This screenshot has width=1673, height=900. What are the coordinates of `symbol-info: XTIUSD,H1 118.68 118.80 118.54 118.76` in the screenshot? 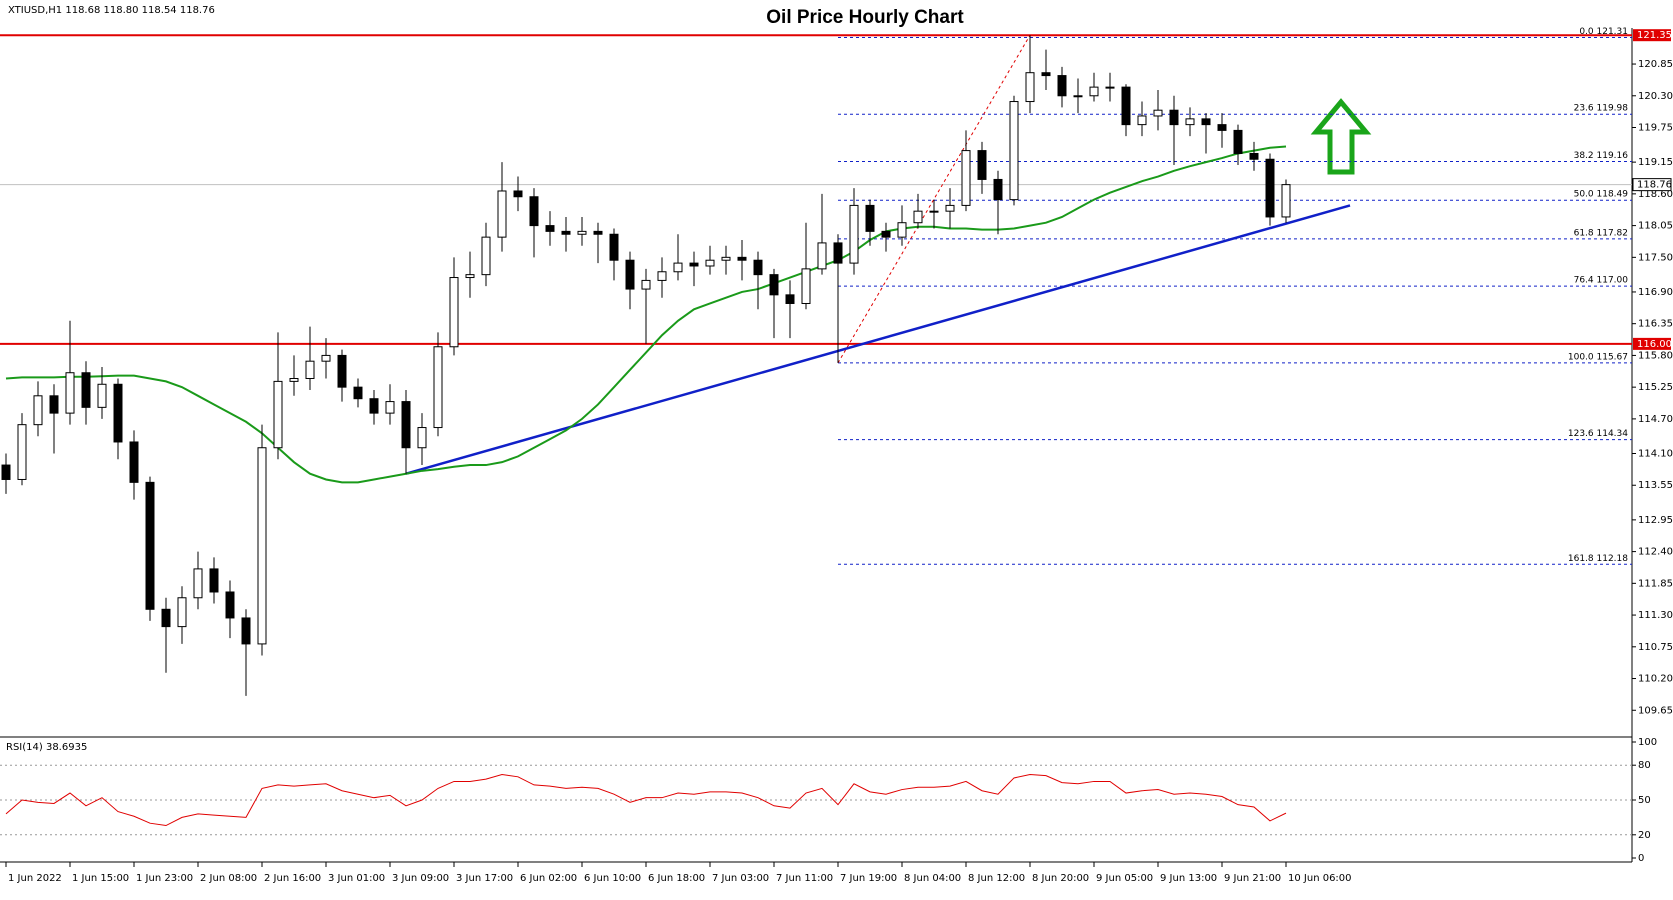 It's located at (111, 10).